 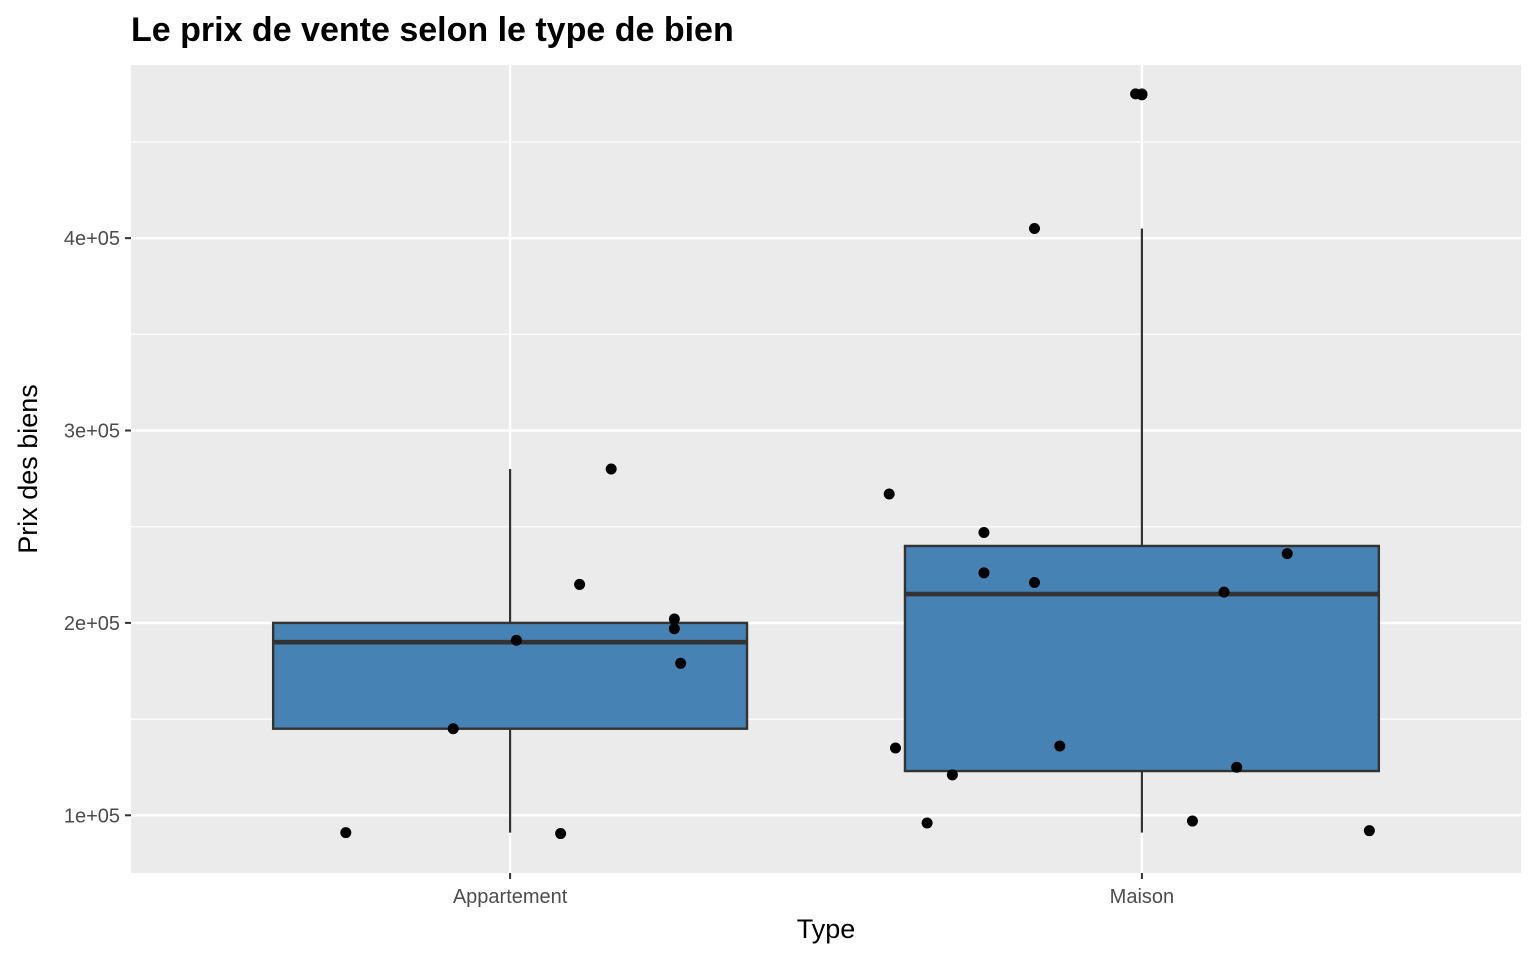 I want to click on y-tick-label: 4e+05, so click(x=92, y=239).